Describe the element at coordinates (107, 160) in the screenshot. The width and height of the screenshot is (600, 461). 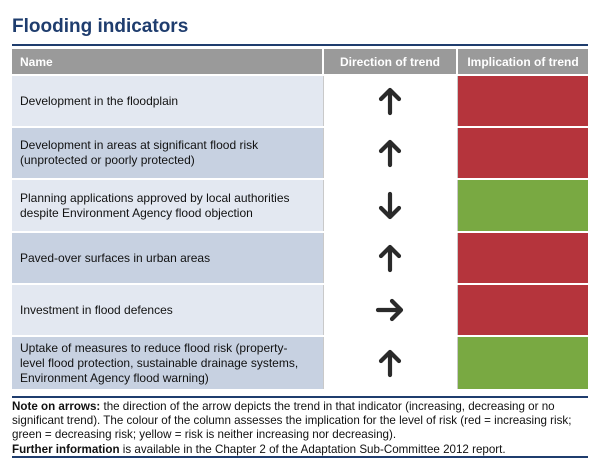
I see `indicator-name-line: (unprotected or poorly protected)` at that location.